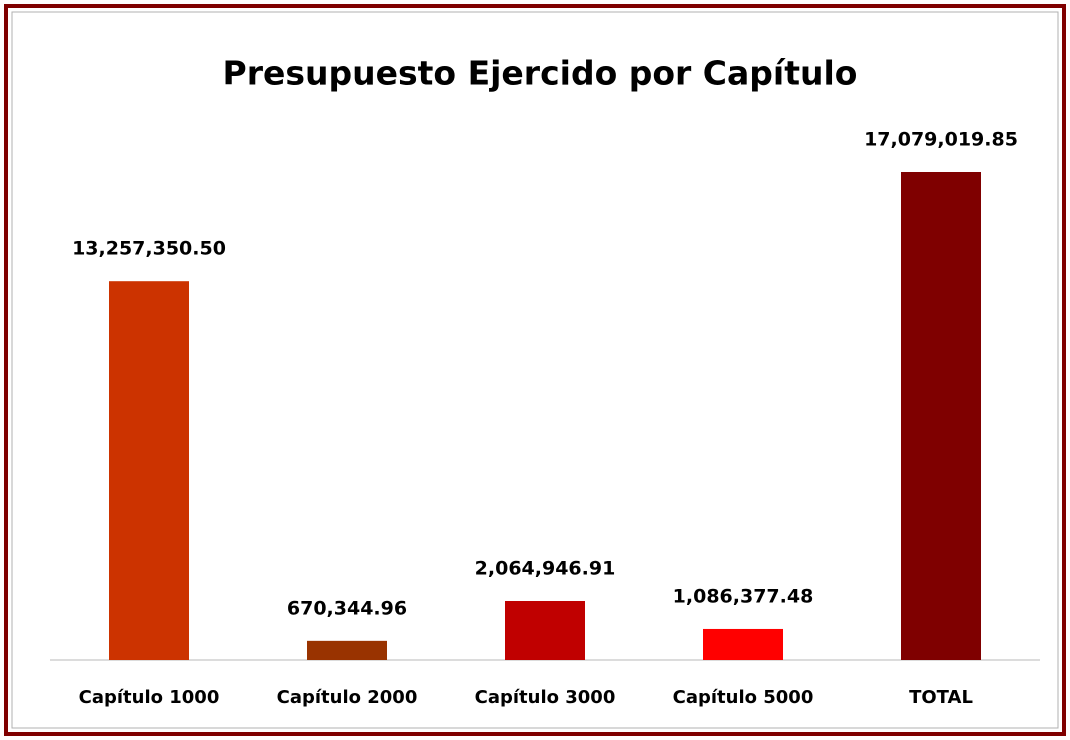 This screenshot has height=740, width=1070. Describe the element at coordinates (941, 697) in the screenshot. I see `x-tick-label: TOTAL` at that location.